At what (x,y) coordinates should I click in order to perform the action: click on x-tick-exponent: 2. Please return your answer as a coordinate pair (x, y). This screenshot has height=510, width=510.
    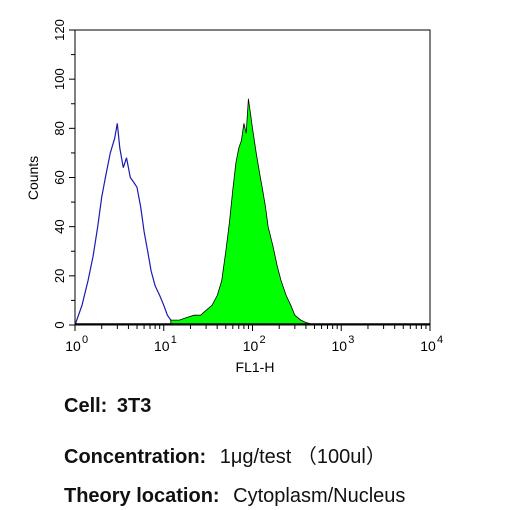
    Looking at the image, I should click on (262, 340).